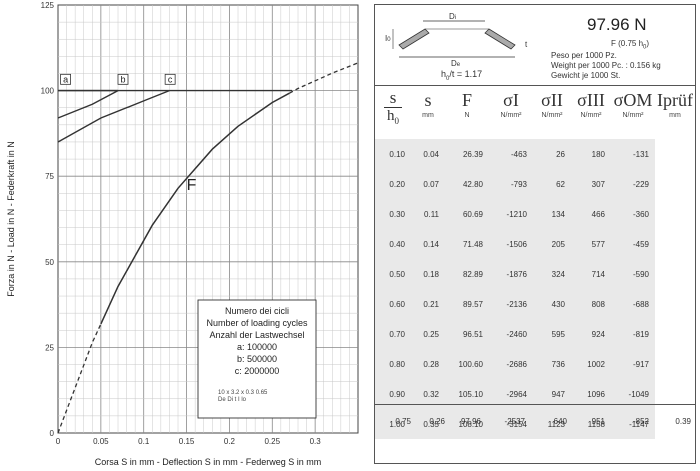 This screenshot has height=471, width=700. Describe the element at coordinates (388, 38) in the screenshot. I see `diagram-lo-label: I0` at that location.